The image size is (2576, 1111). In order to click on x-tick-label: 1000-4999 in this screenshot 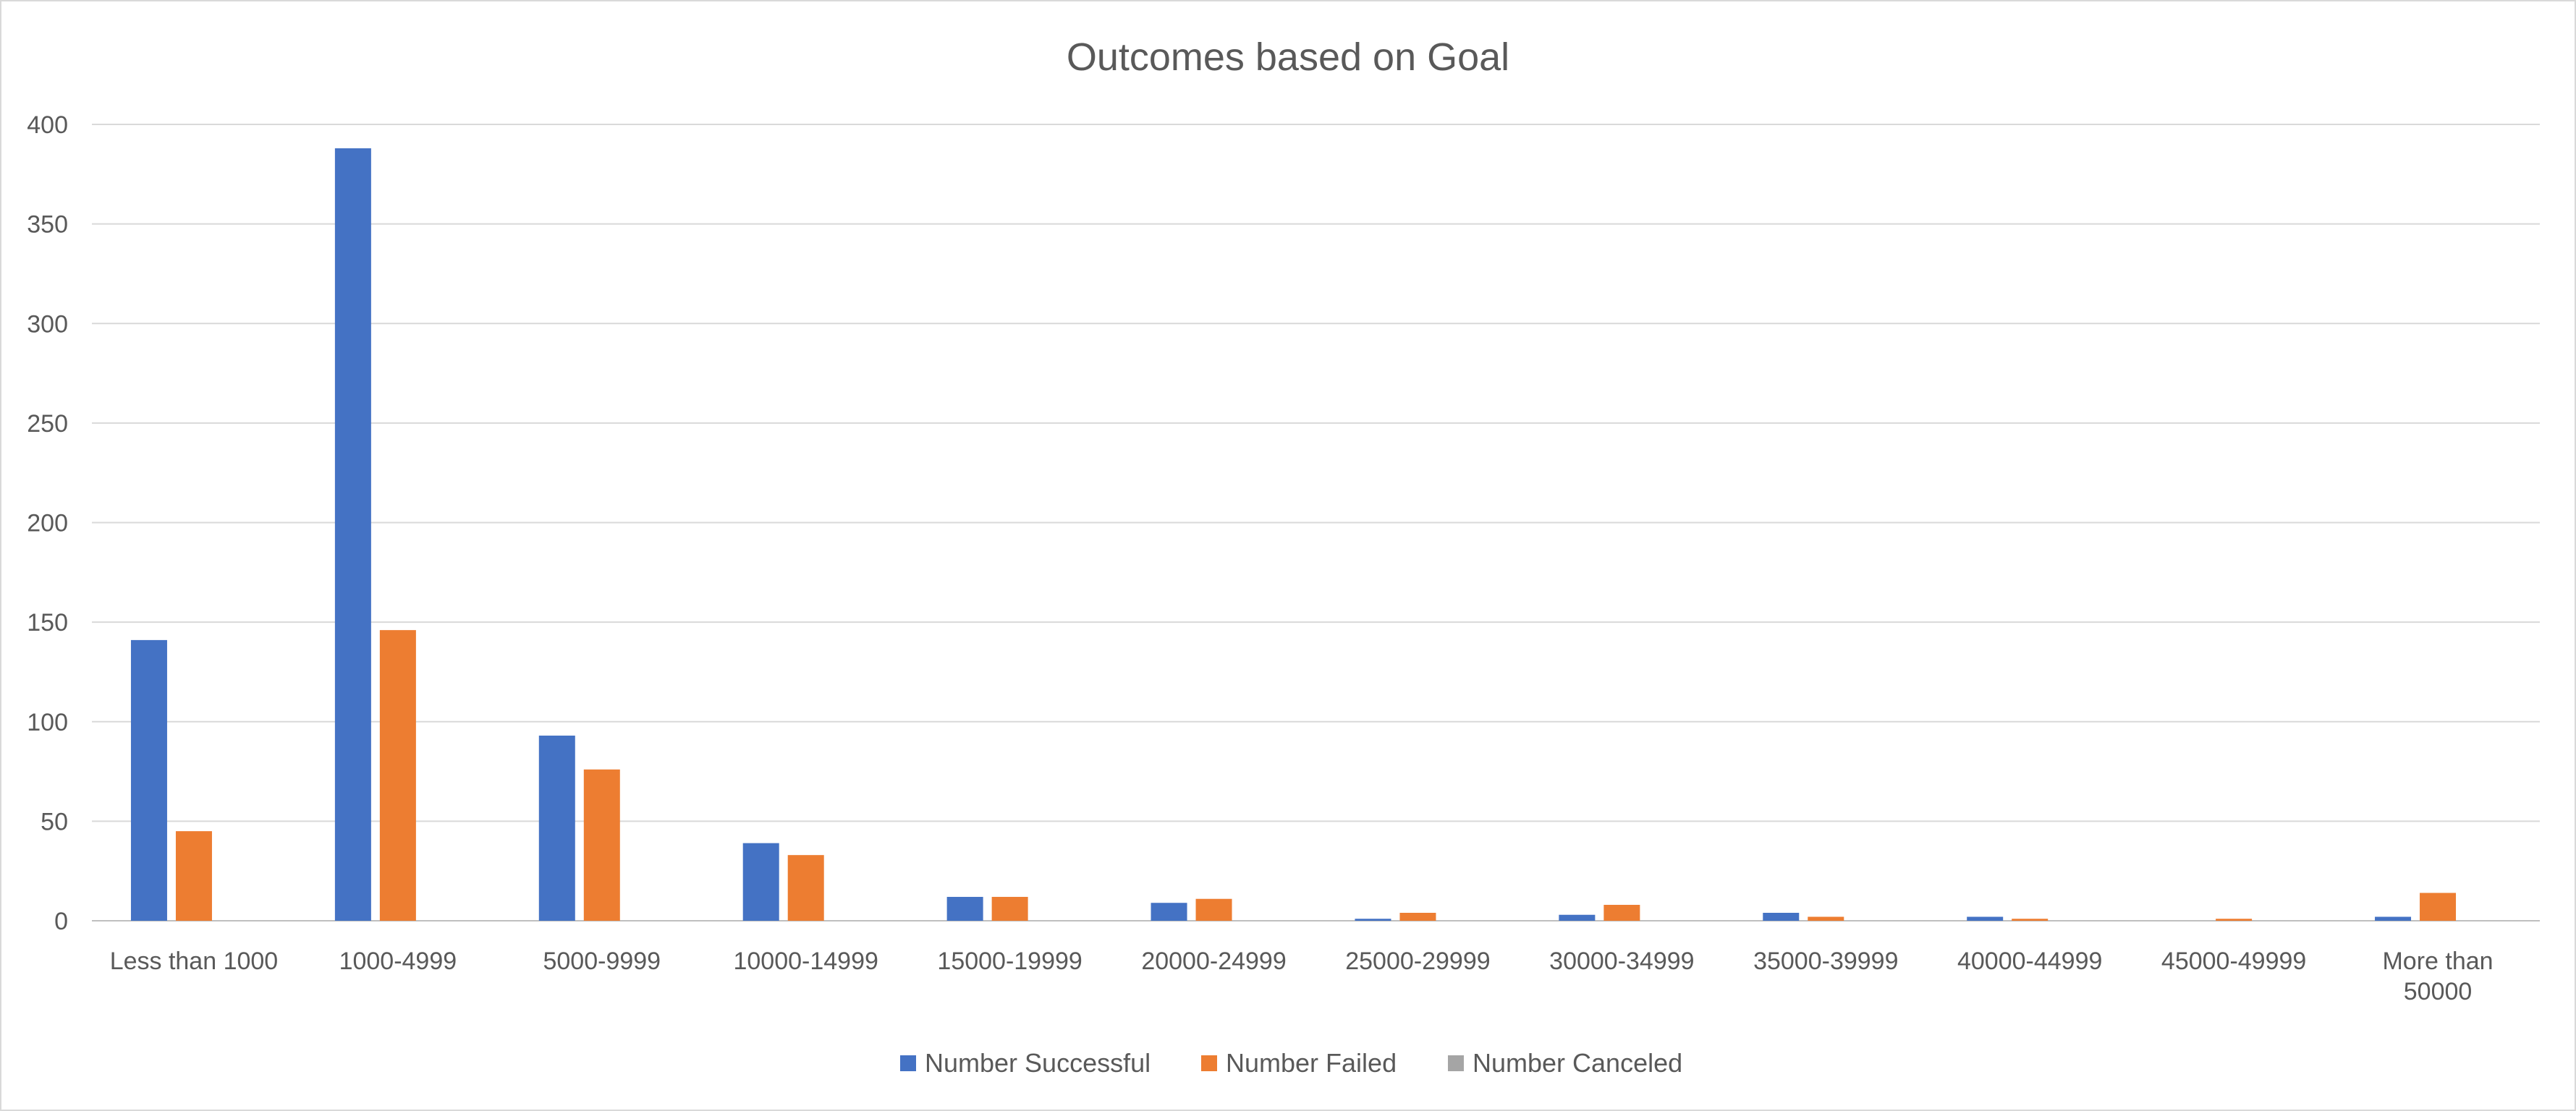, I will do `click(398, 961)`.